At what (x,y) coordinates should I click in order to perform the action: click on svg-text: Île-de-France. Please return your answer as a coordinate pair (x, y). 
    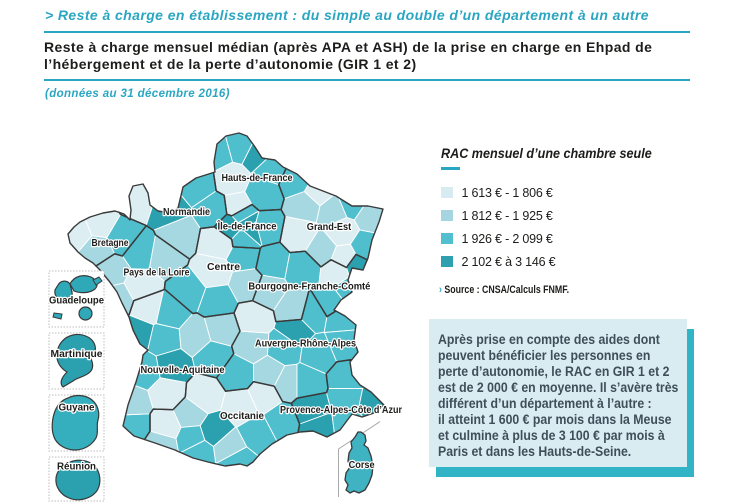
    Looking at the image, I should click on (247, 225).